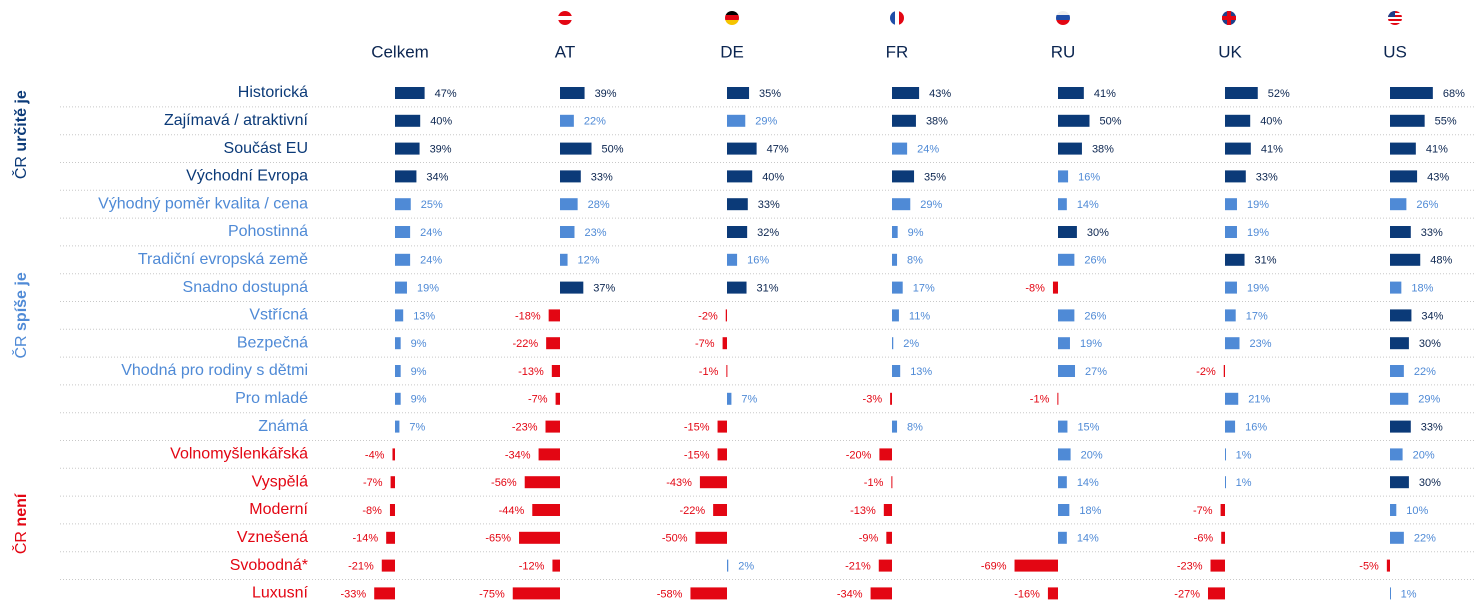  What do you see at coordinates (1441, 261) in the screenshot?
I see `value-label: 48%` at bounding box center [1441, 261].